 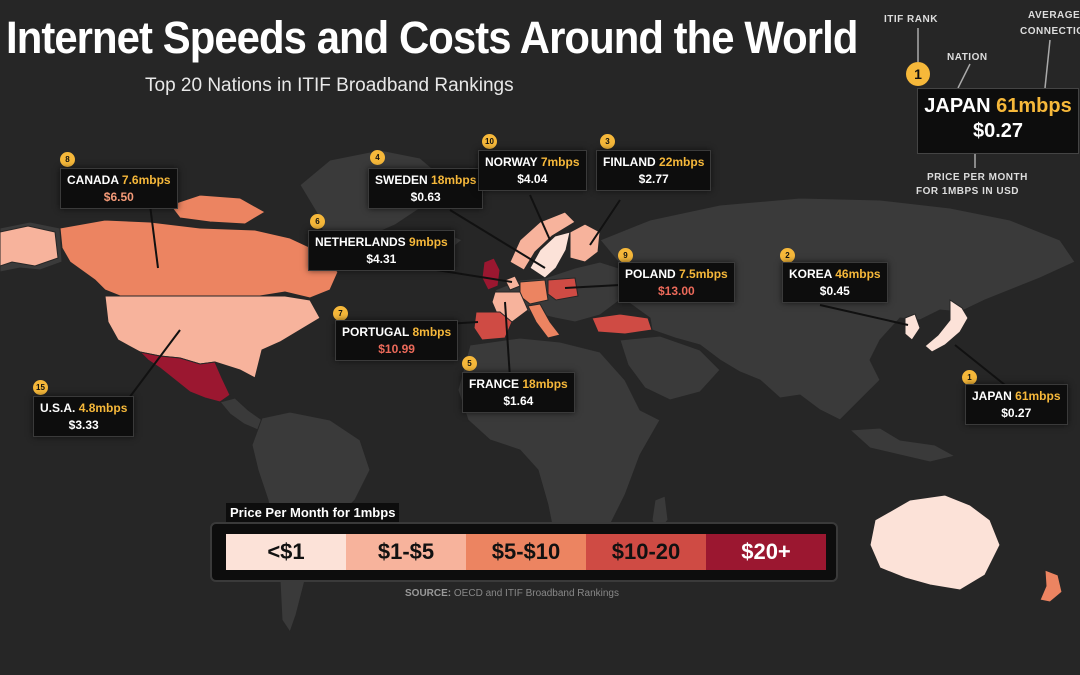 I want to click on canada-islands-shape, so click(x=217, y=209).